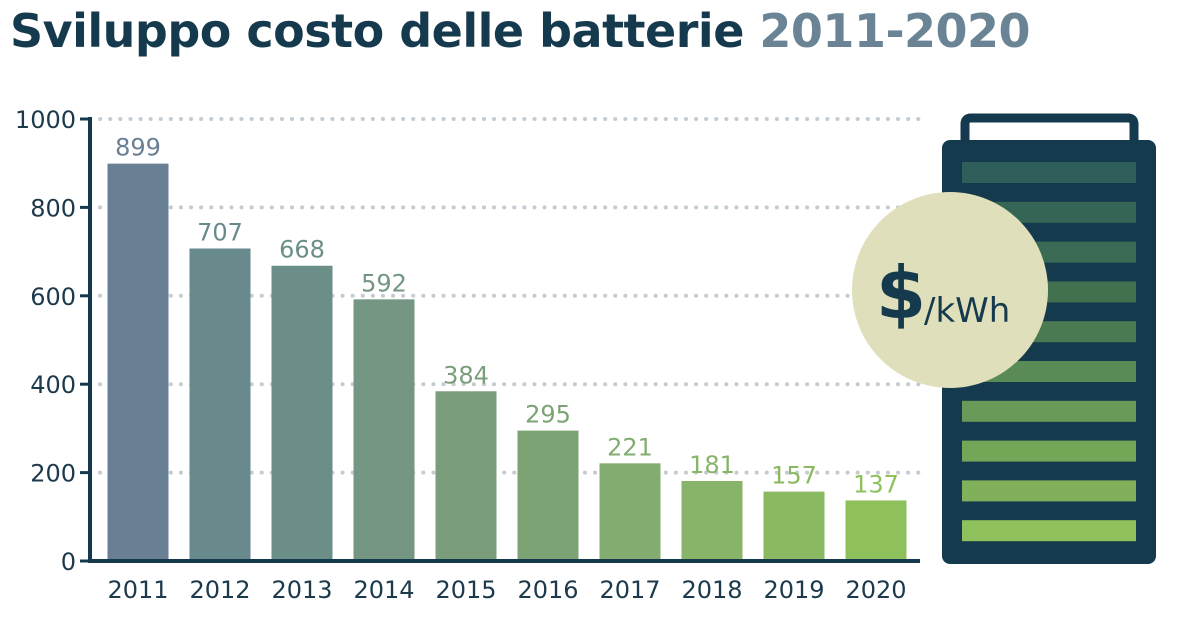  What do you see at coordinates (793, 590) in the screenshot?
I see `x-tick-label: 2019` at bounding box center [793, 590].